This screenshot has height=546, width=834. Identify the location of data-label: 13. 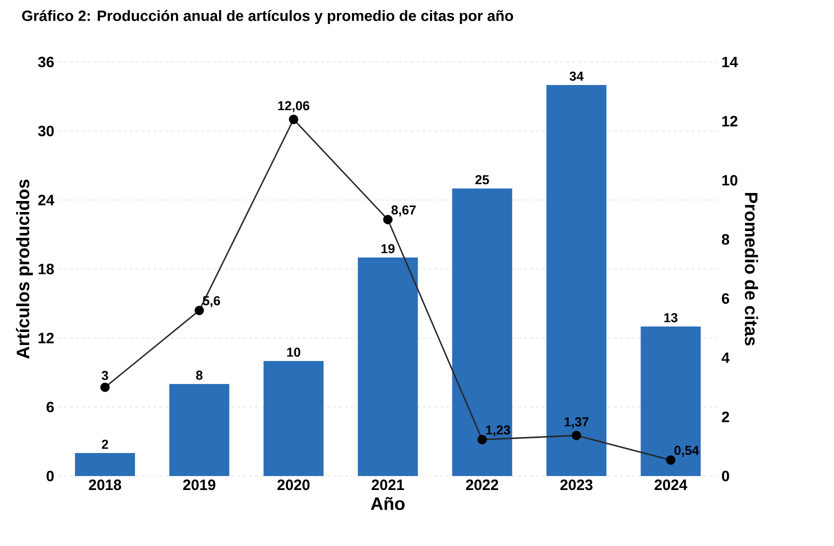
(671, 317).